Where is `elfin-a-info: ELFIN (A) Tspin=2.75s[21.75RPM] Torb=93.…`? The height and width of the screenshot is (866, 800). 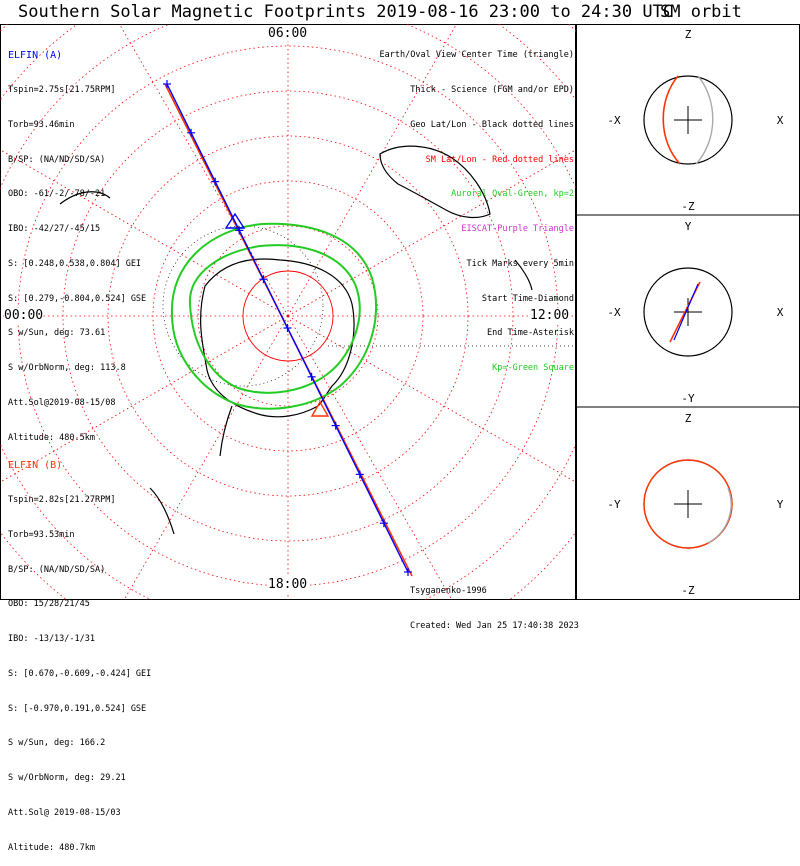 elfin-a-info: ELFIN (A) Tspin=2.75s[21.75RPM] Torb=93.… is located at coordinates (77, 241).